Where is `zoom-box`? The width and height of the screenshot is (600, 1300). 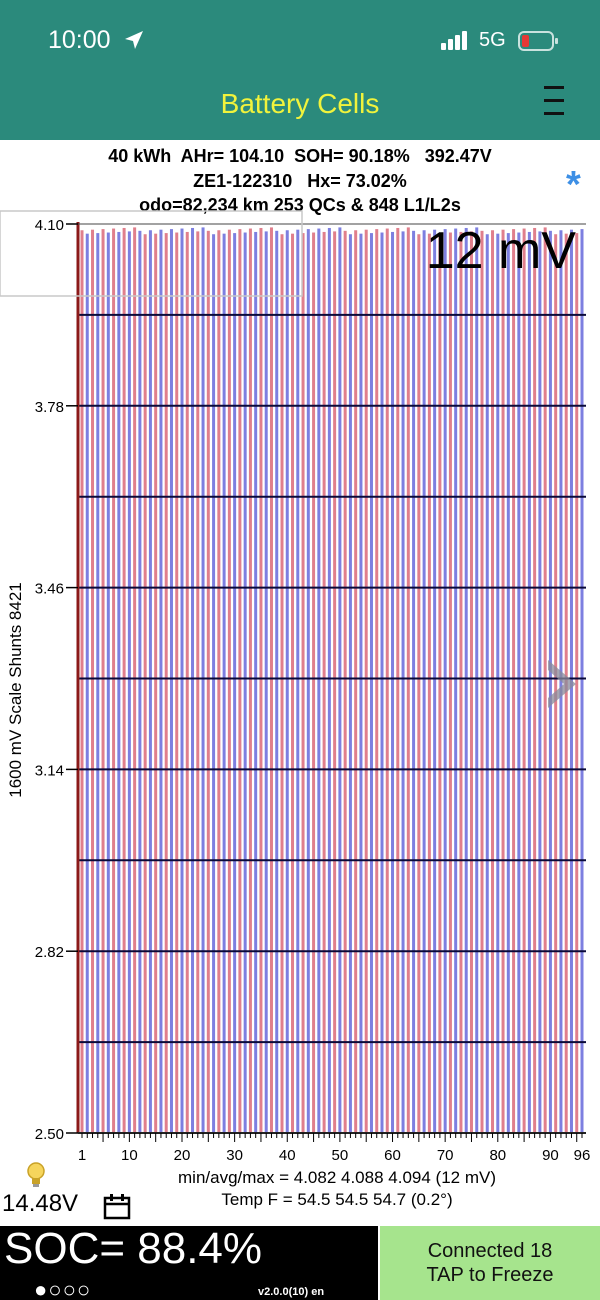
zoom-box is located at coordinates (151, 253).